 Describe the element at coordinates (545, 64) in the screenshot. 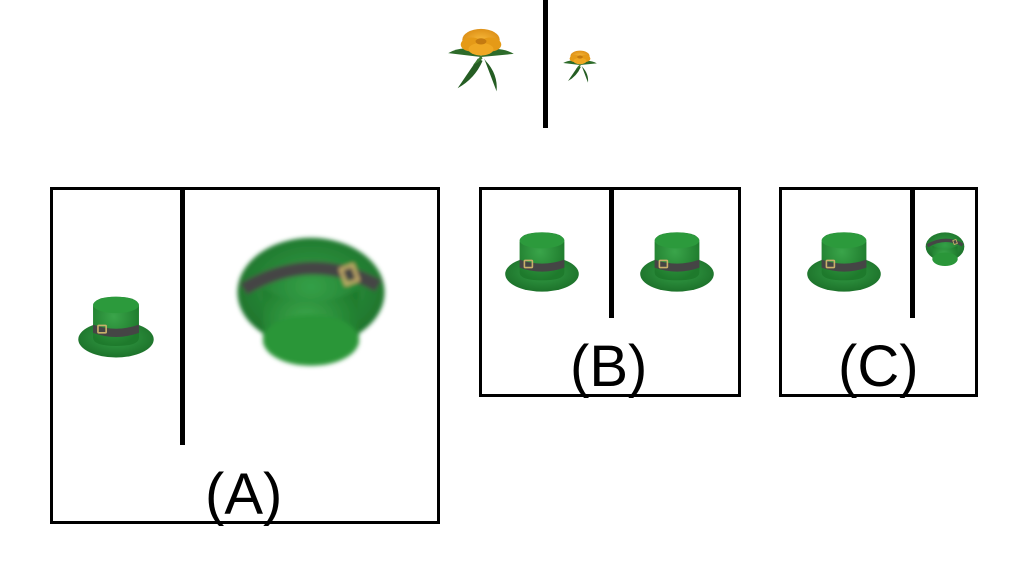

I see `reference-divider` at that location.